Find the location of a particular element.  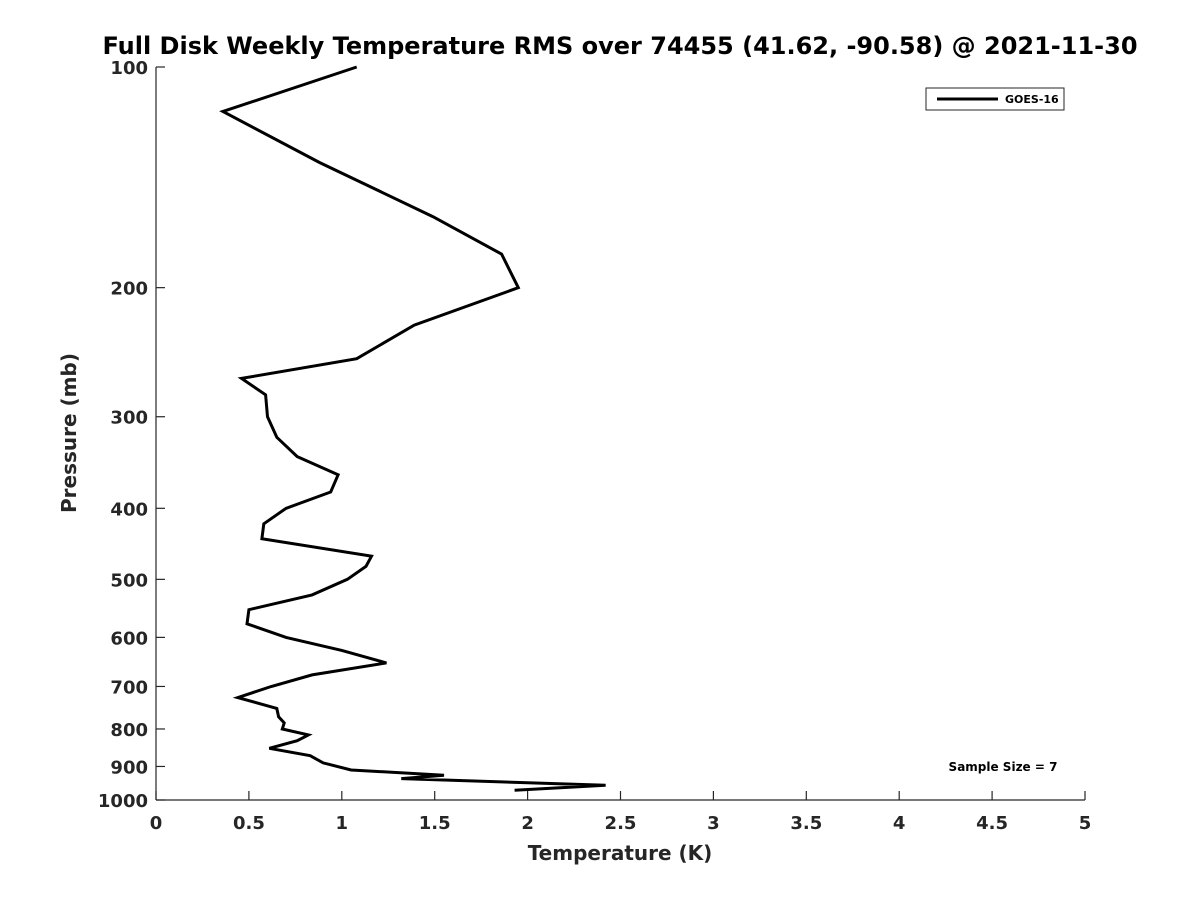

y-tick-label: 600 is located at coordinates (129, 638).